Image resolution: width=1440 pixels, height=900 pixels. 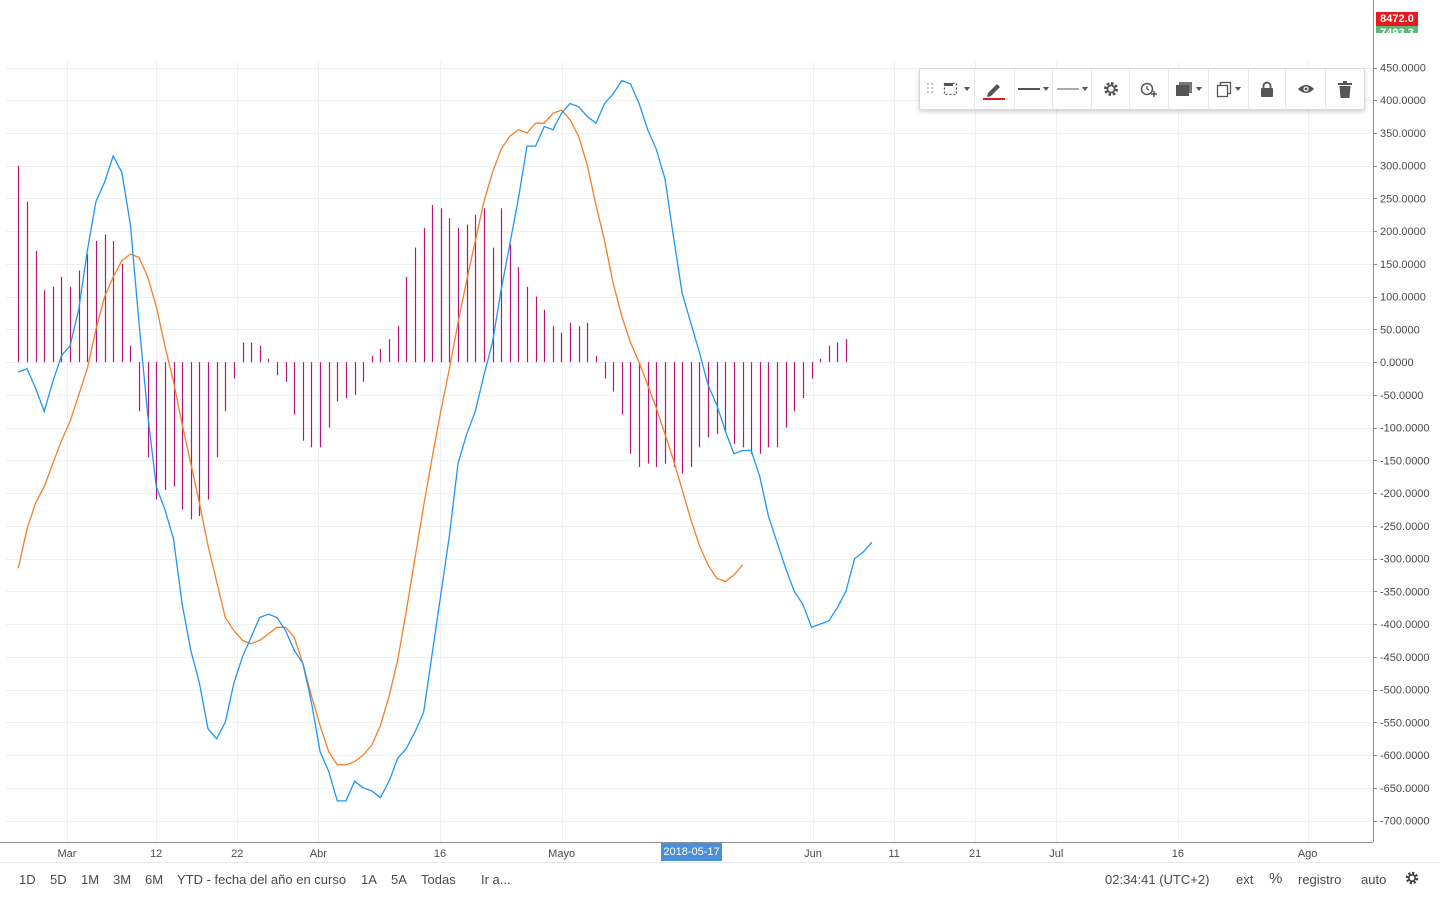 I want to click on lock-icon, so click(x=1266, y=89).